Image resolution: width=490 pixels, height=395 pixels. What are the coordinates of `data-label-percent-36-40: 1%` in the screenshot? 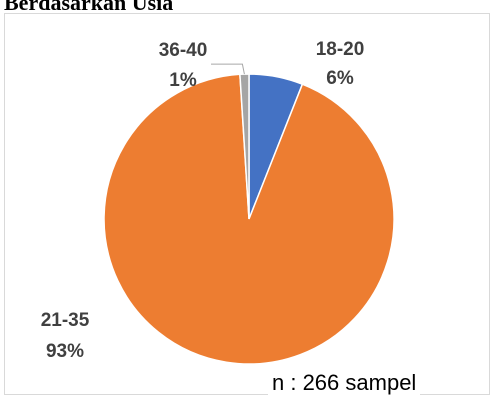 It's located at (183, 80).